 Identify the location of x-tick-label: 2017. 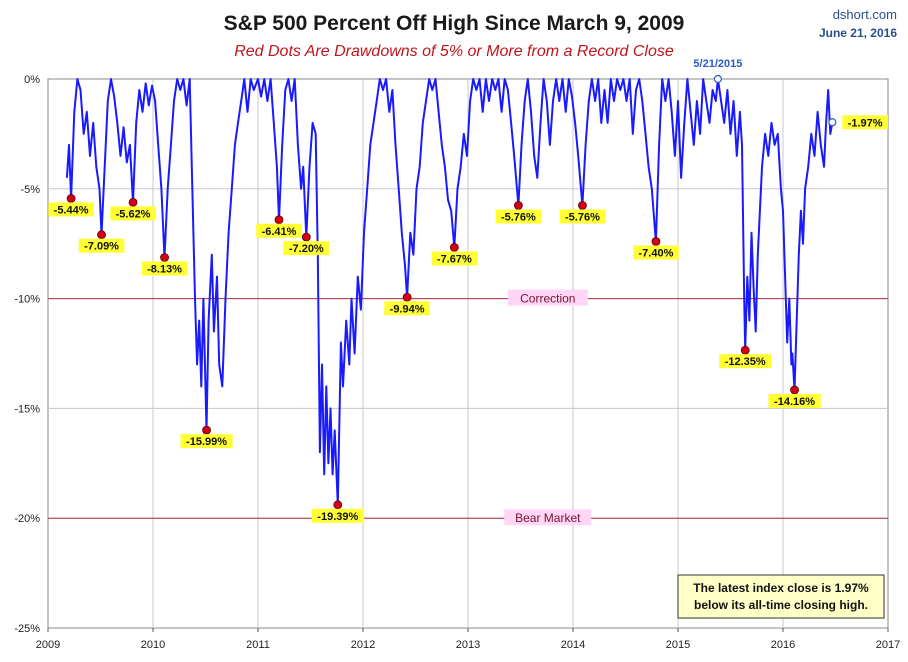
(888, 645).